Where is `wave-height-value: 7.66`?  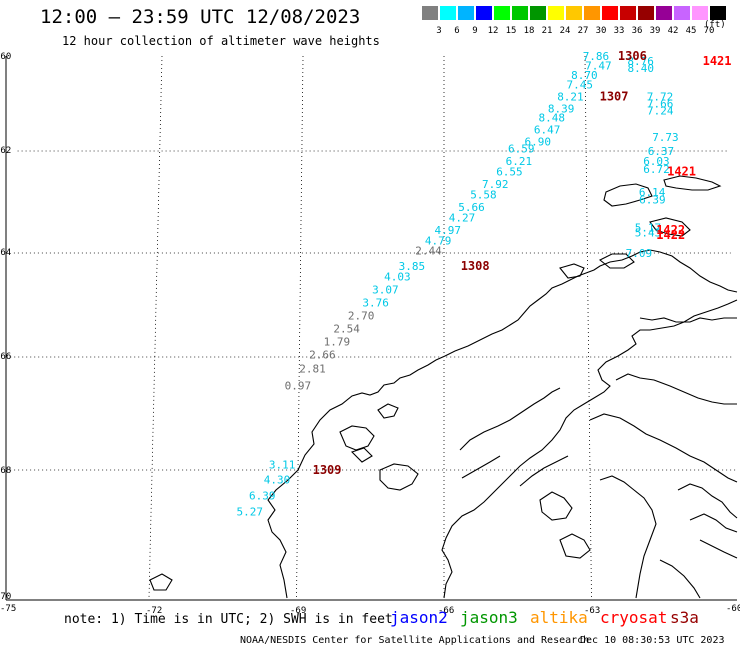 wave-height-value: 7.66 is located at coordinates (660, 104).